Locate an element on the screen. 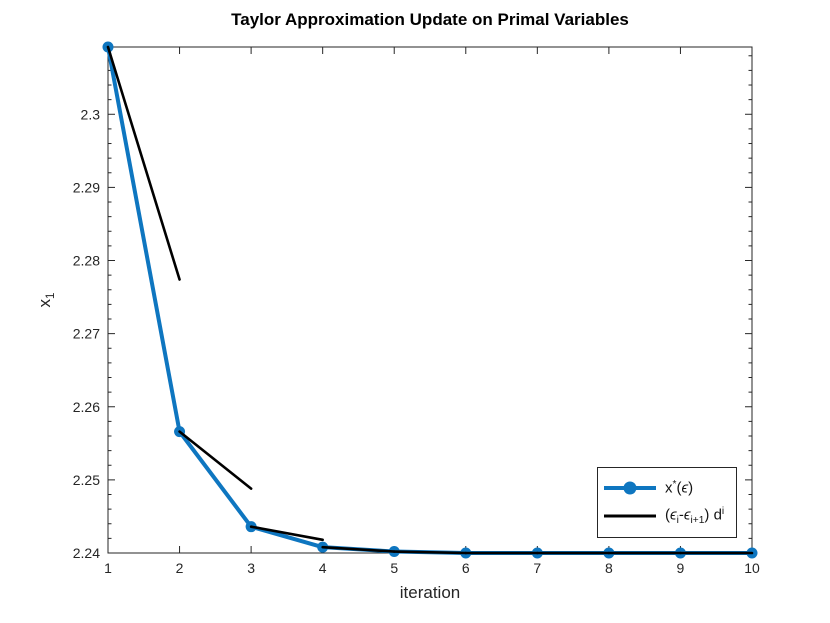 This screenshot has width=830, height=623. taylor-line-icon is located at coordinates (630, 516).